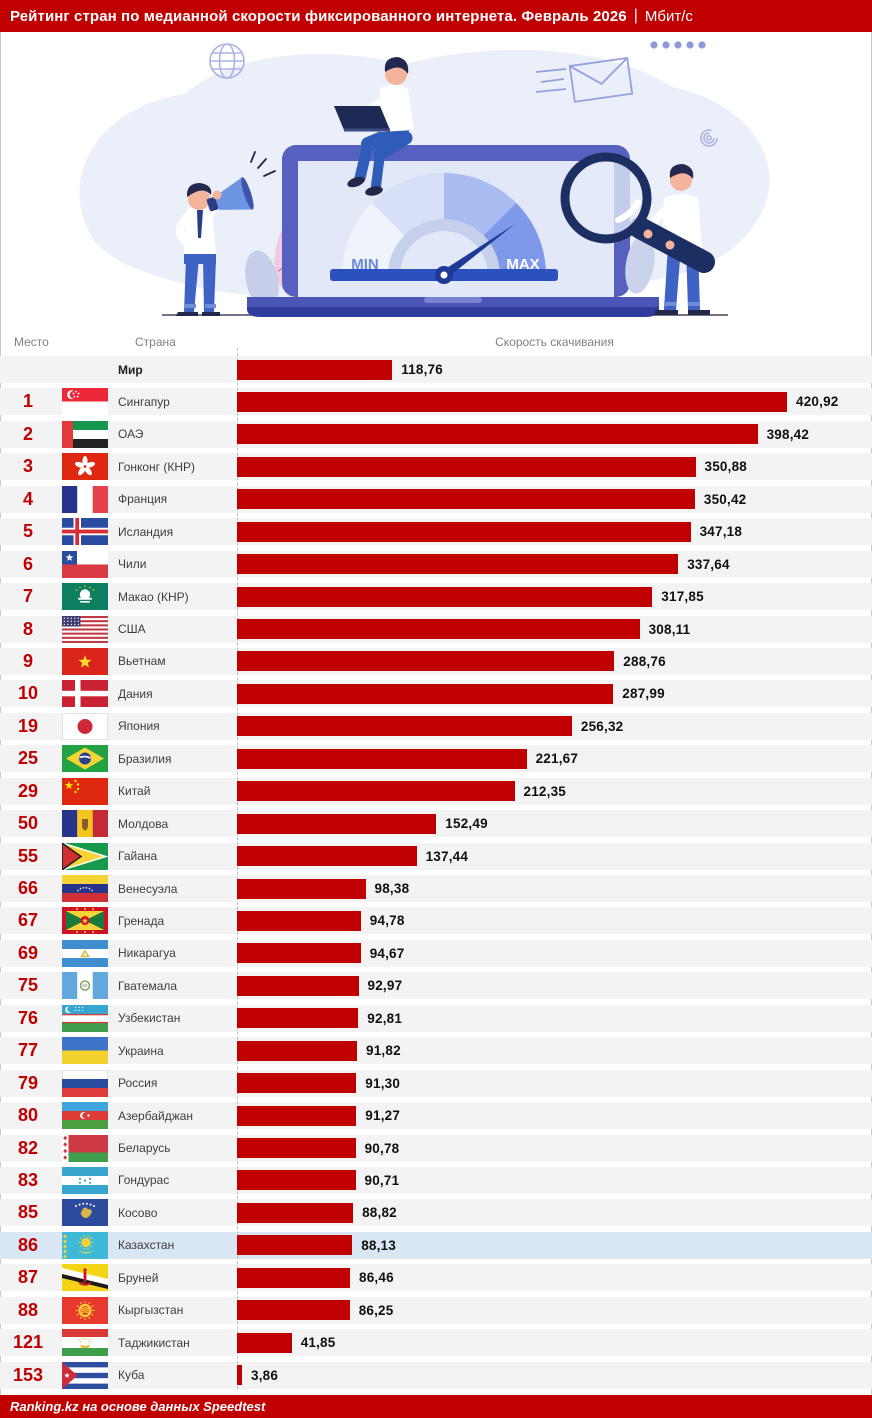 The width and height of the screenshot is (872, 1418). I want to click on country-name: Вьетнам, so click(142, 661).